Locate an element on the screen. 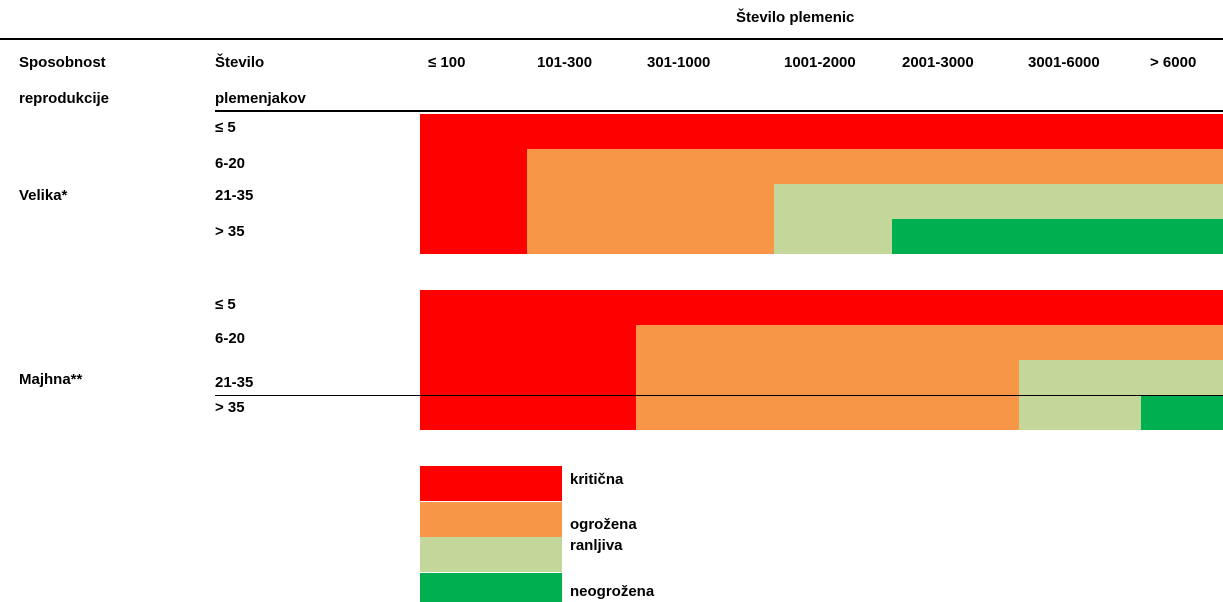  column-label: > 6000 is located at coordinates (1173, 62).